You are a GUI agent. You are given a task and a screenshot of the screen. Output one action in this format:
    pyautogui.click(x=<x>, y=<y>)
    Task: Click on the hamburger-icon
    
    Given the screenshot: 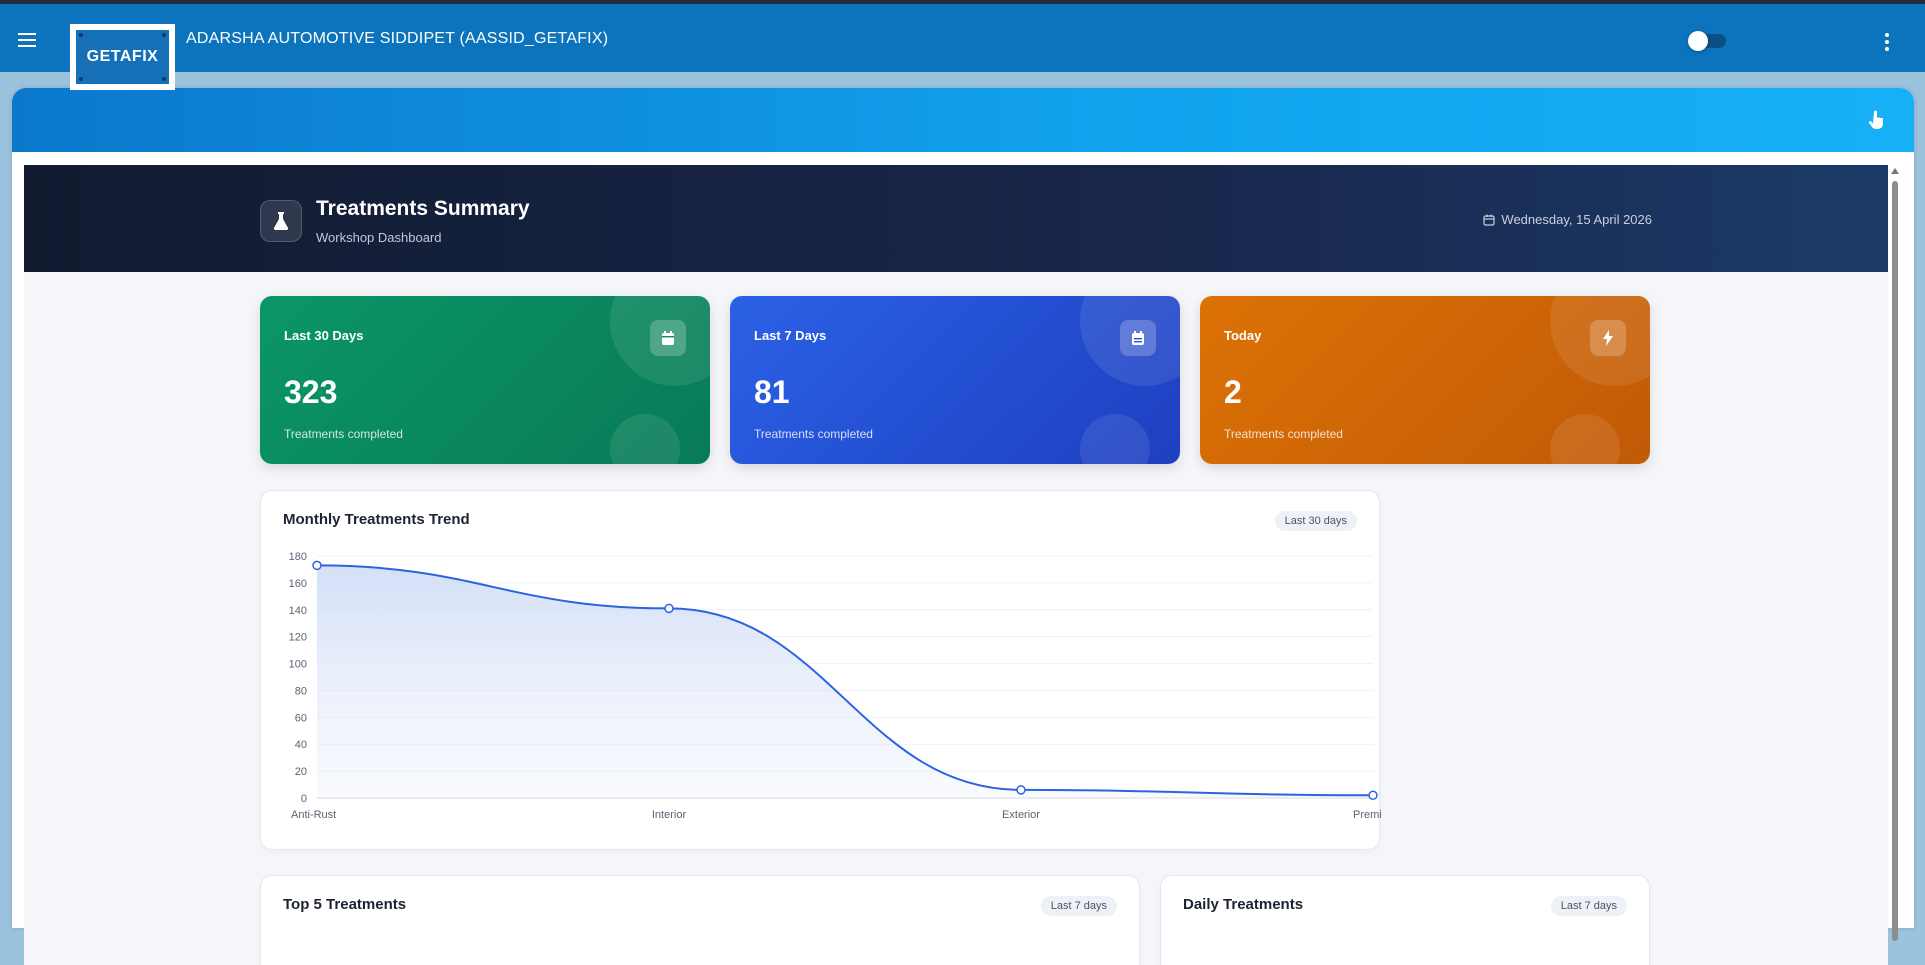 What is the action you would take?
    pyautogui.click(x=32, y=40)
    